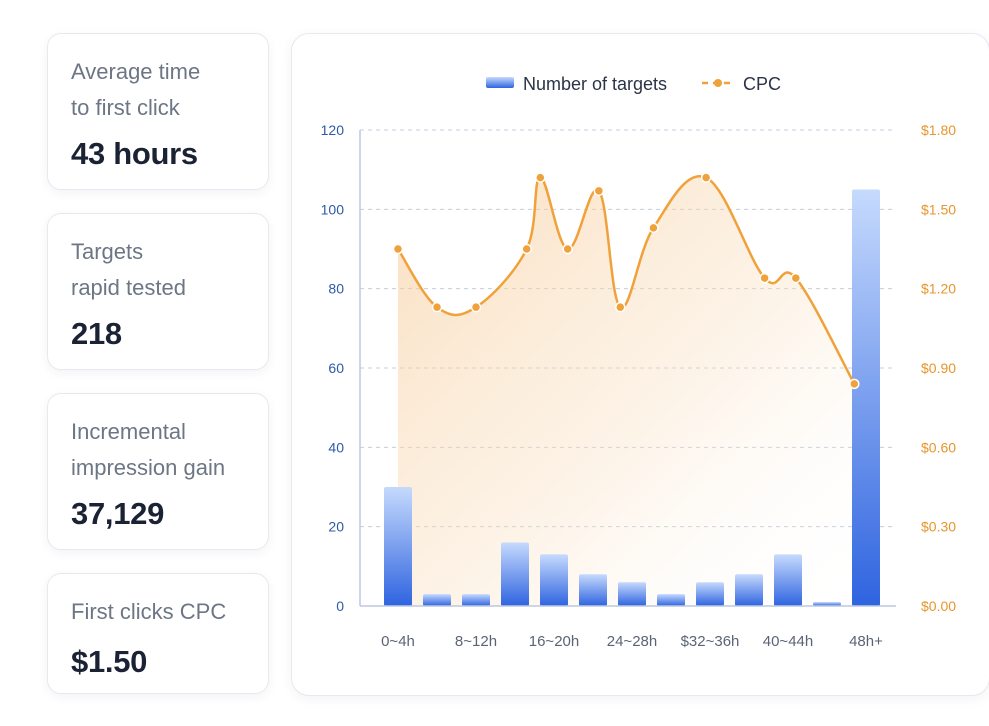  What do you see at coordinates (938, 130) in the screenshot?
I see `right-axis-tick-label: $1.80` at bounding box center [938, 130].